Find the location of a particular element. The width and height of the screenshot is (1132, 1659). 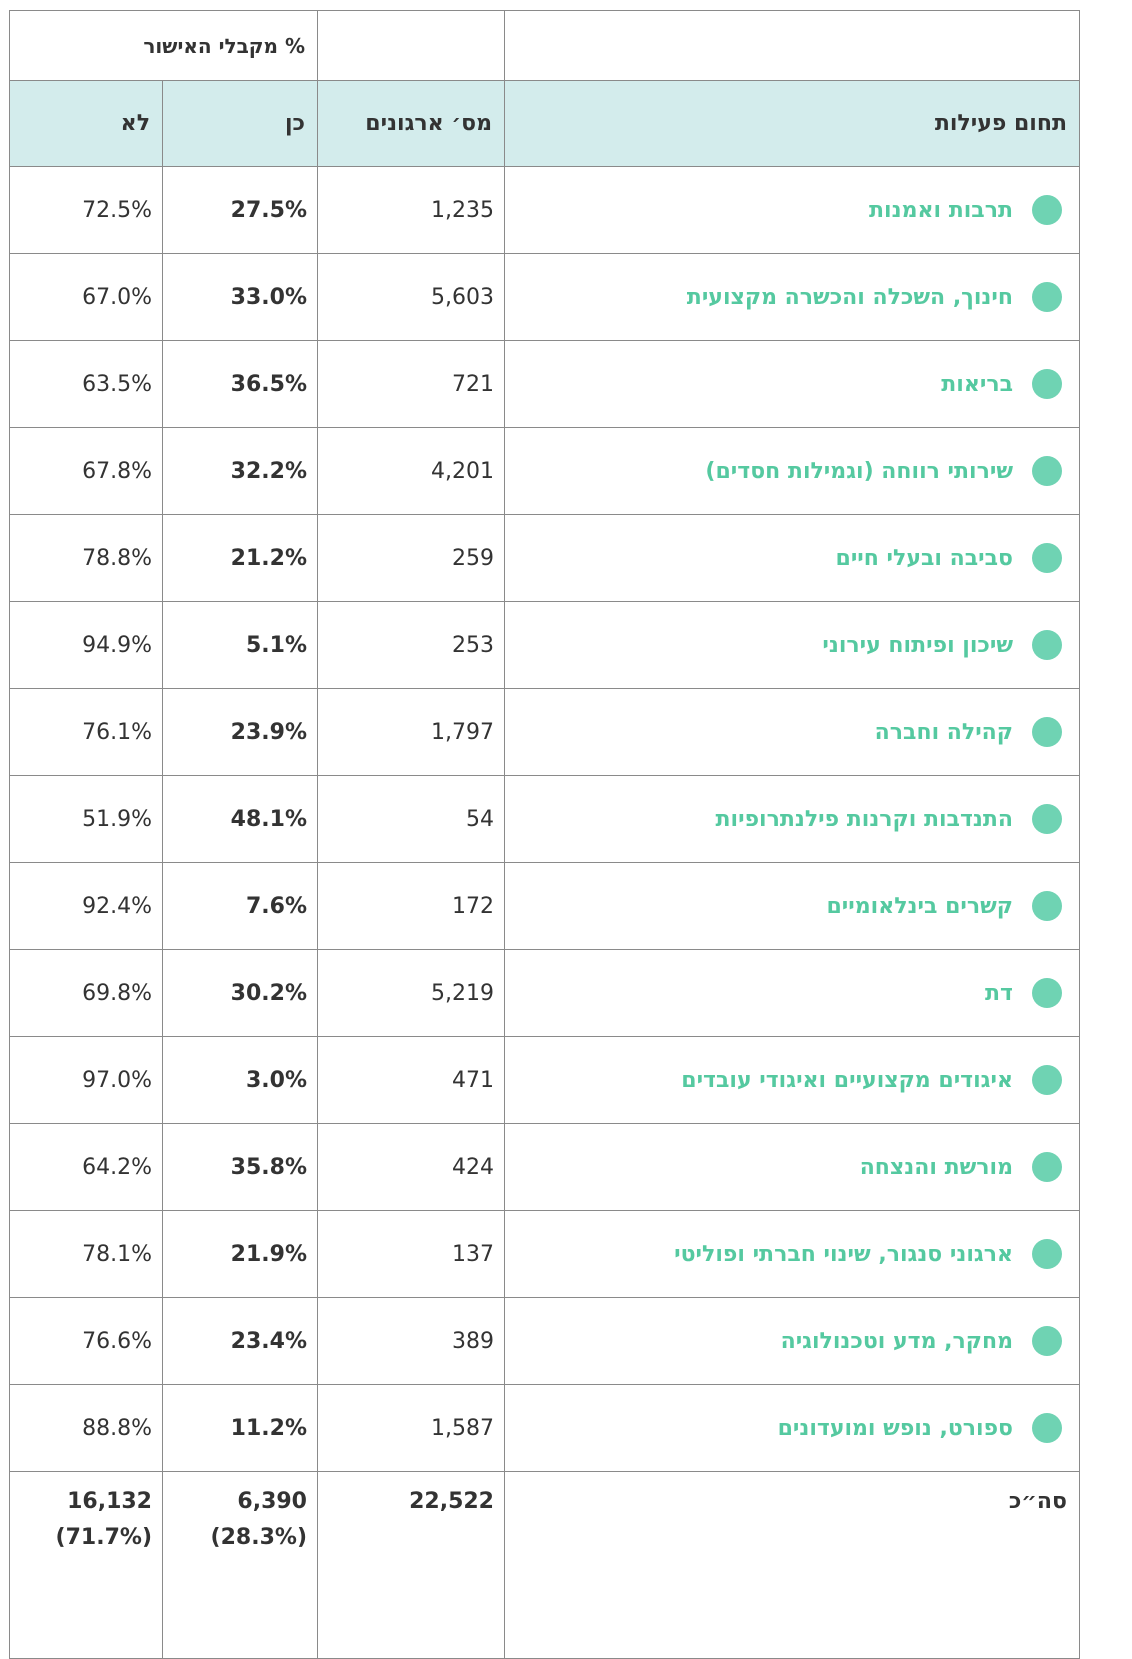

no-pct: 72.5% is located at coordinates (86, 210).